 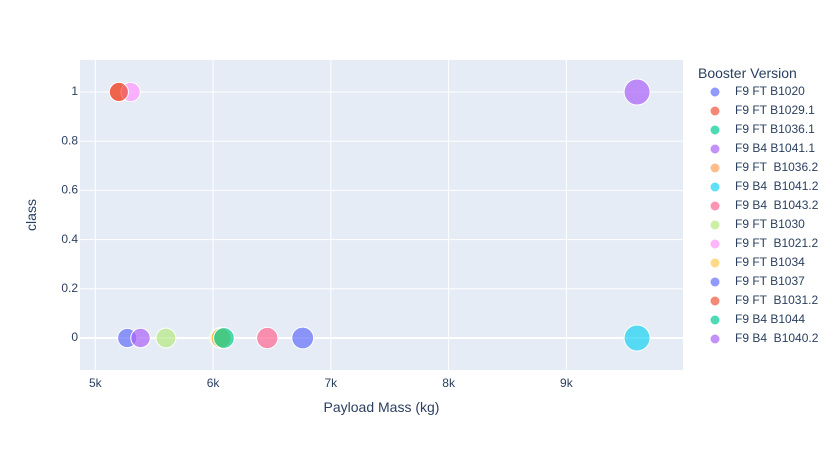 What do you see at coordinates (775, 110) in the screenshot?
I see `legend-label: F9 FT B1029.1` at bounding box center [775, 110].